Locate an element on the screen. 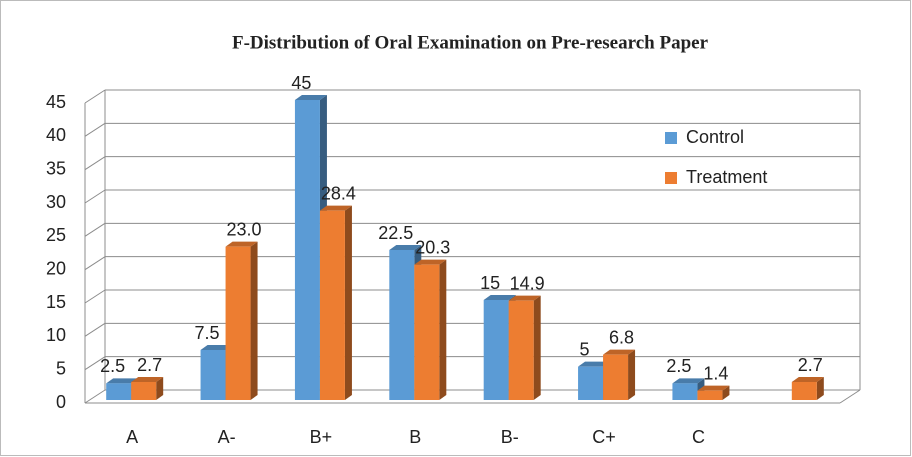 This screenshot has height=457, width=912. y-tick-label: 35 is located at coordinates (56, 168).